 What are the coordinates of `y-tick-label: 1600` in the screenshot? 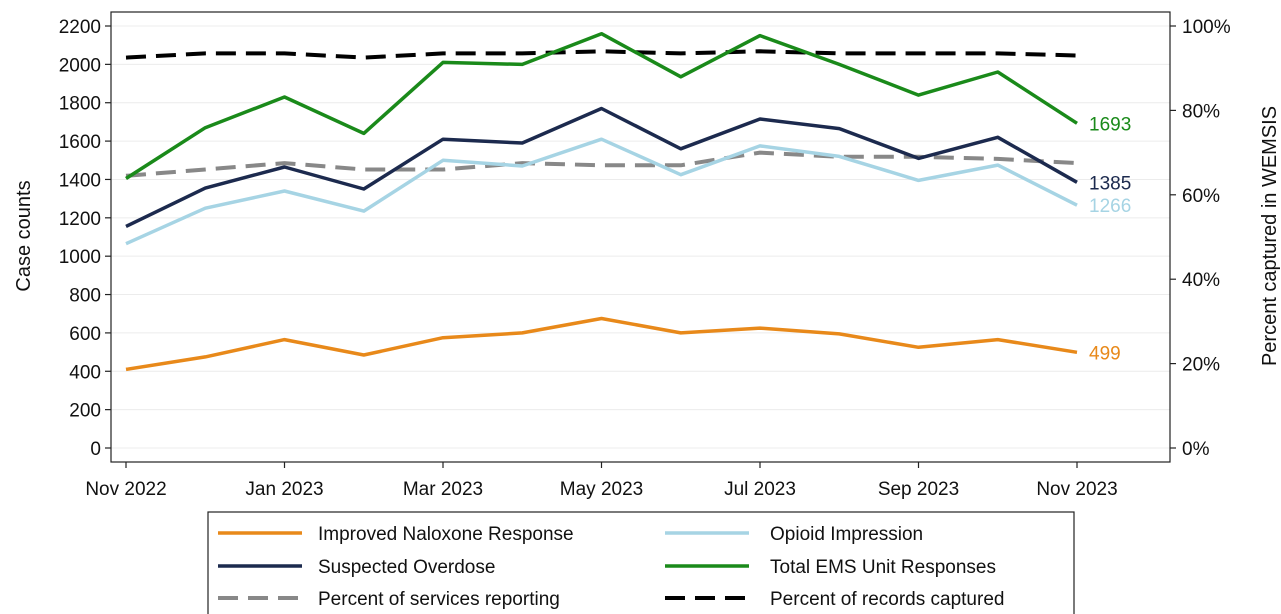 It's located at (80, 142).